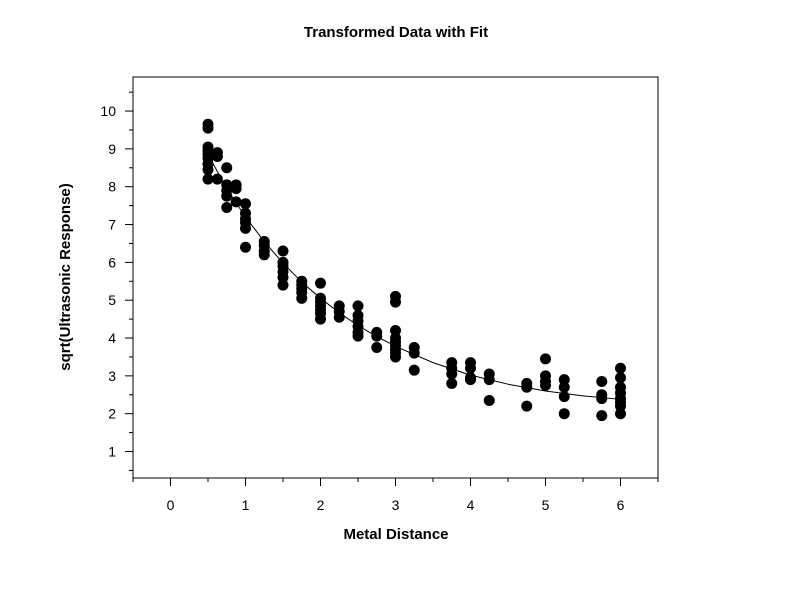  Describe the element at coordinates (396, 32) in the screenshot. I see `chart-title: Transformed Data with Fit` at that location.